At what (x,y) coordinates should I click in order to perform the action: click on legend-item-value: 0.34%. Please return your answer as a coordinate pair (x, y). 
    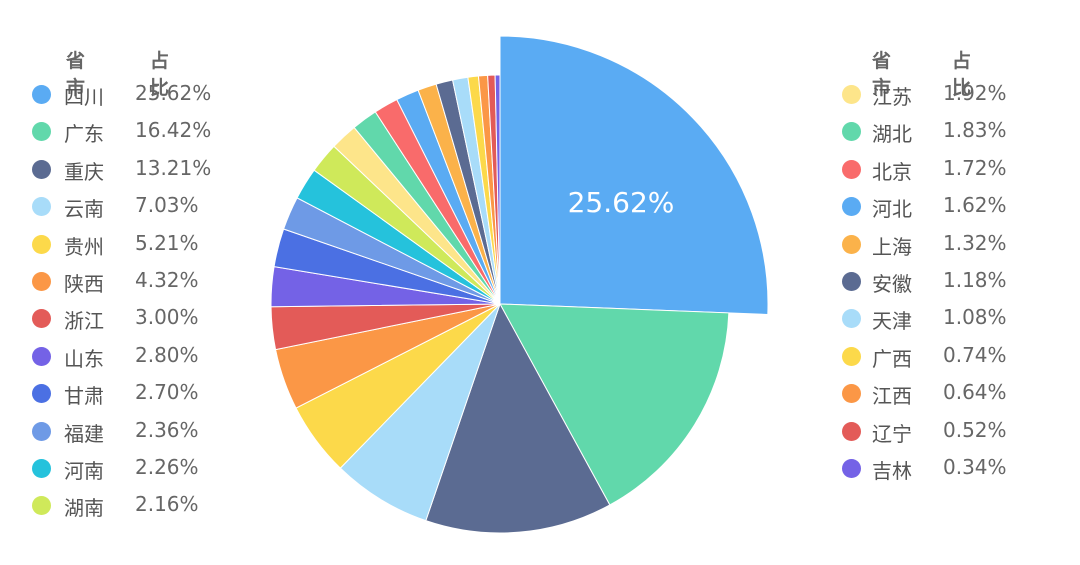
    Looking at the image, I should click on (975, 466).